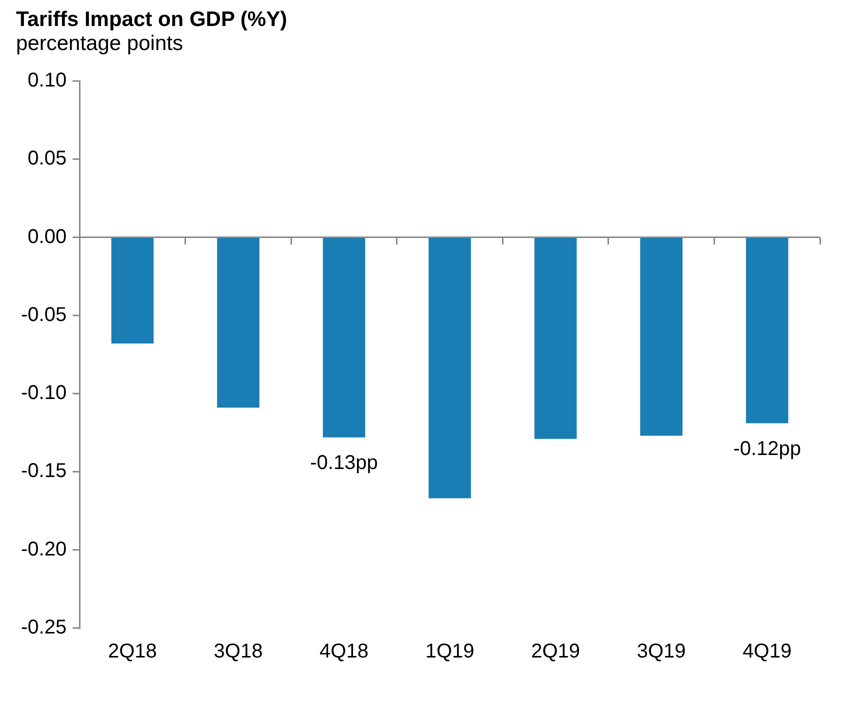 Image resolution: width=848 pixels, height=706 pixels. Describe the element at coordinates (43, 393) in the screenshot. I see `y-tick-label: -0.10` at that location.